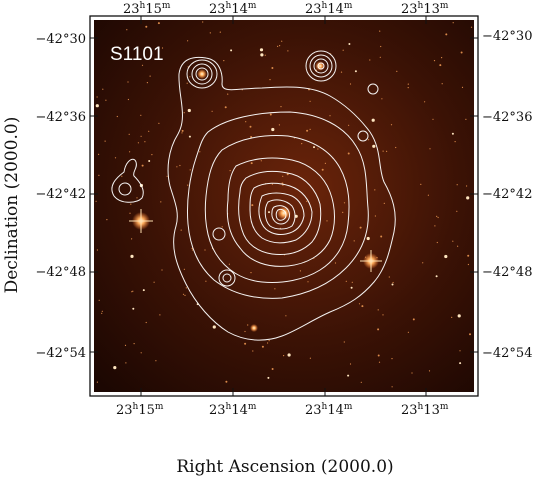  What do you see at coordinates (282, 410) in the screenshot?
I see `ra-ticks-bottom: 23h15m 23h14m 23h14m 23h13m` at bounding box center [282, 410].